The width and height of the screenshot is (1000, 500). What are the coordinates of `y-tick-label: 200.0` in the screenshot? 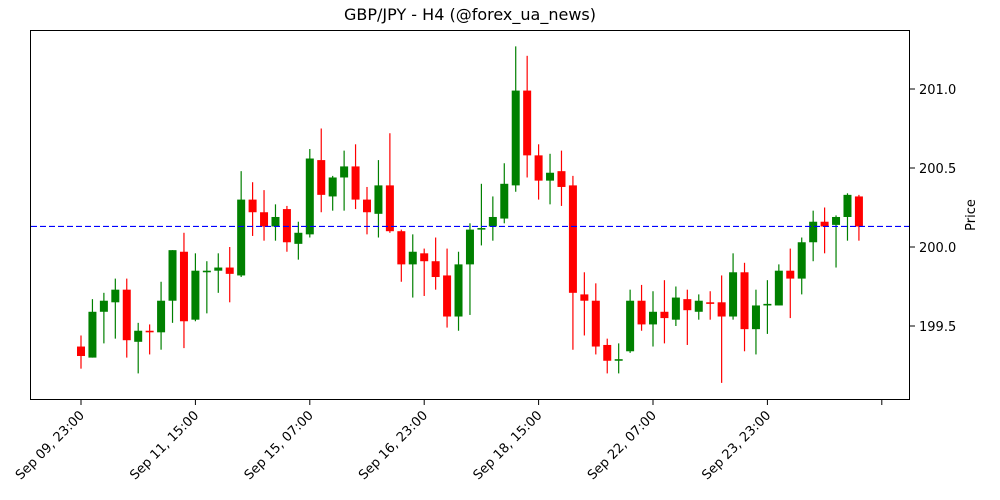 It's located at (937, 248).